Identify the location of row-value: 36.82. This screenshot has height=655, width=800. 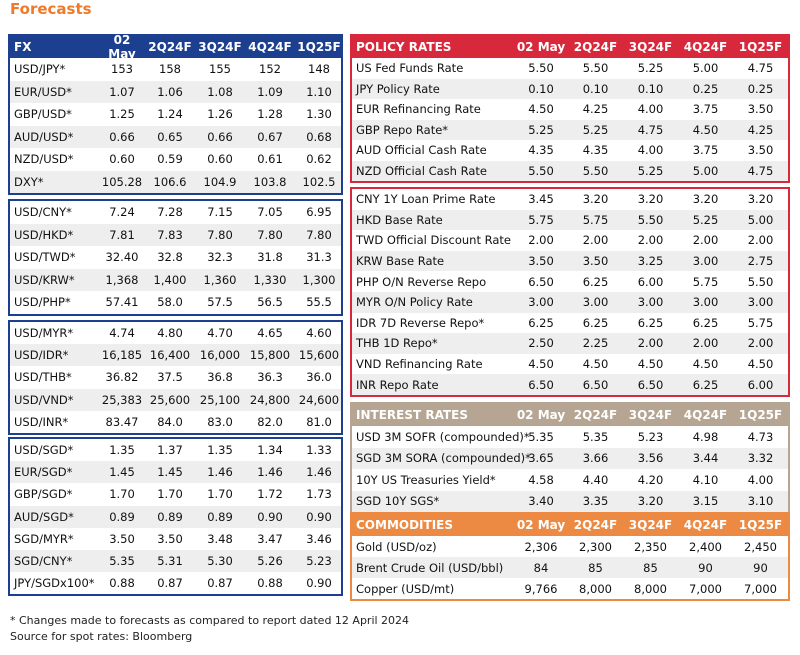
(122, 377).